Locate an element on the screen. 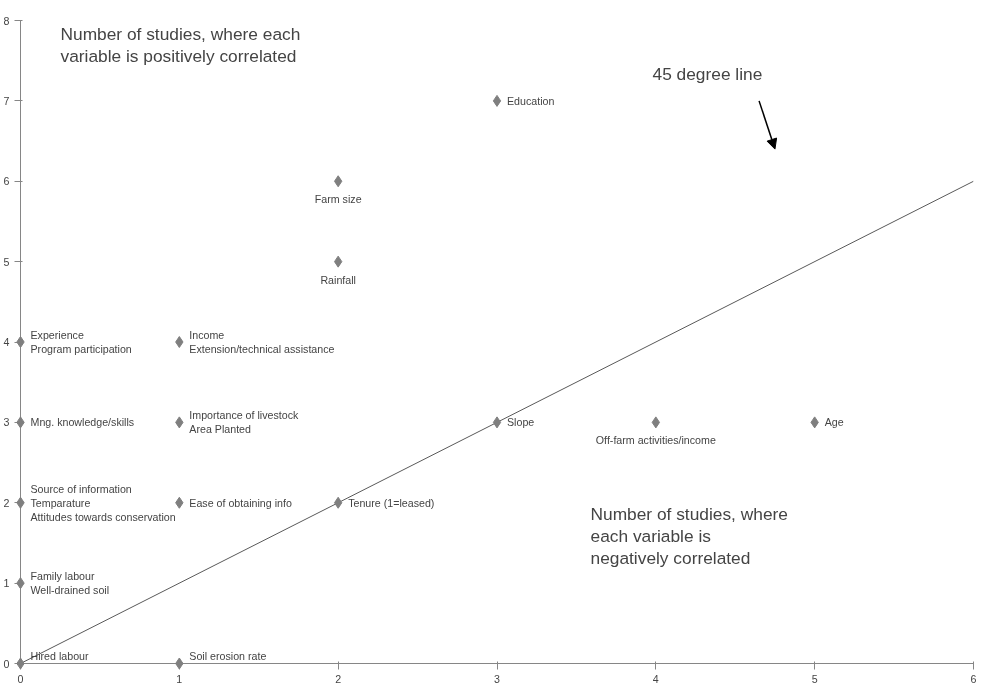 The image size is (1001, 685). annotation: Rainfall is located at coordinates (338, 279).